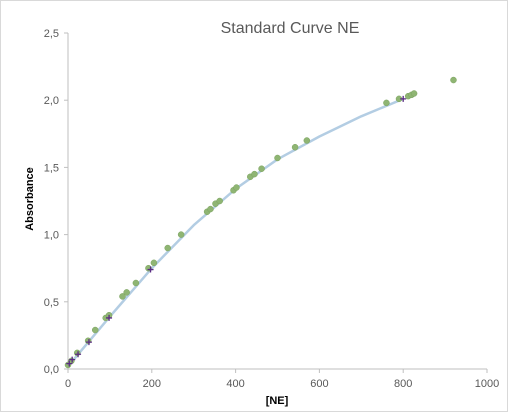  Describe the element at coordinates (403, 384) in the screenshot. I see `x-tick-label: 800` at that location.